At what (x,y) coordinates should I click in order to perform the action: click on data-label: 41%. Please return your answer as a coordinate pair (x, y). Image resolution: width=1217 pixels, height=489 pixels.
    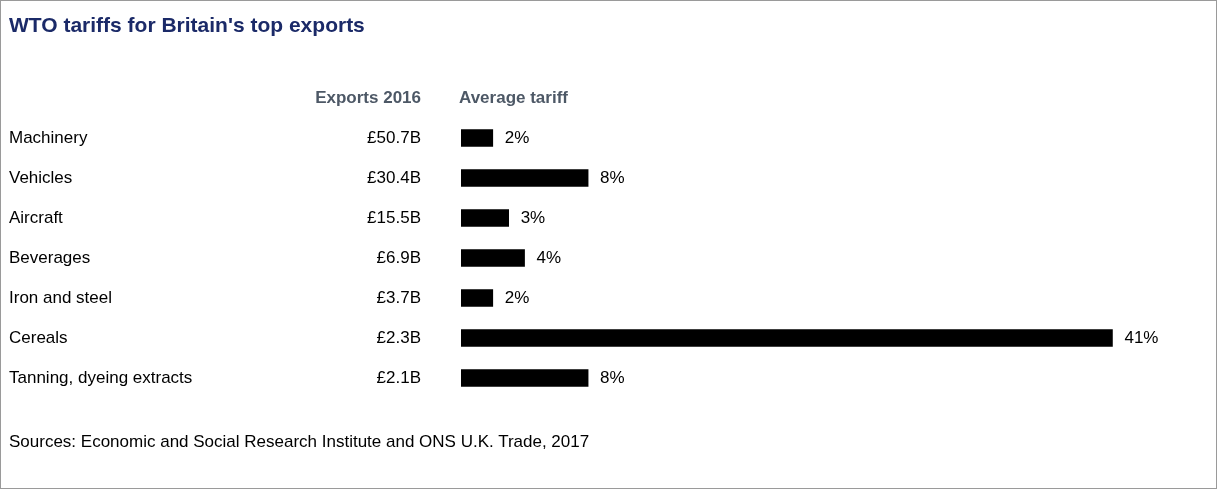
    Looking at the image, I should click on (1141, 337).